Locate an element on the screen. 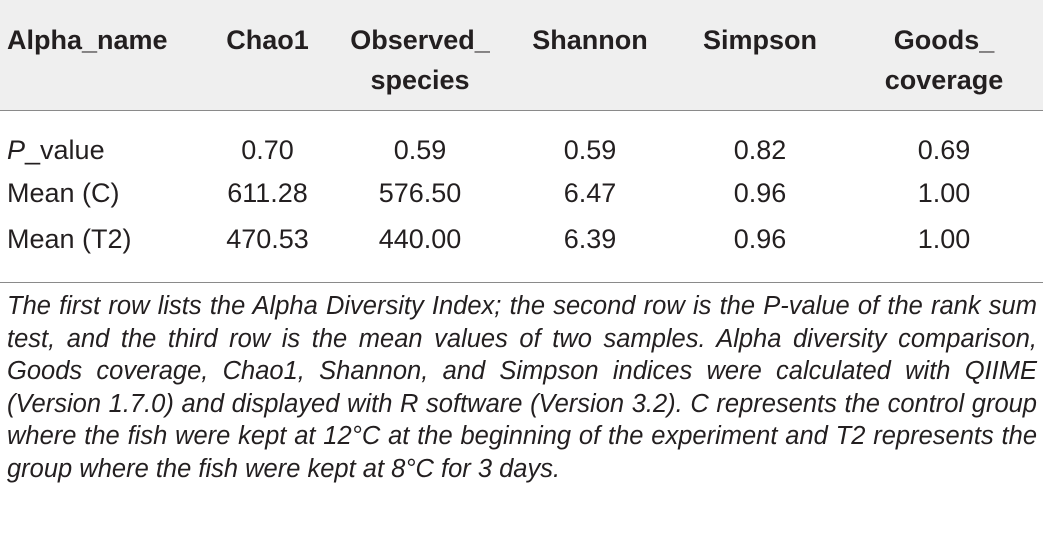 The width and height of the screenshot is (1043, 555). row-label: P_value is located at coordinates (100, 140).